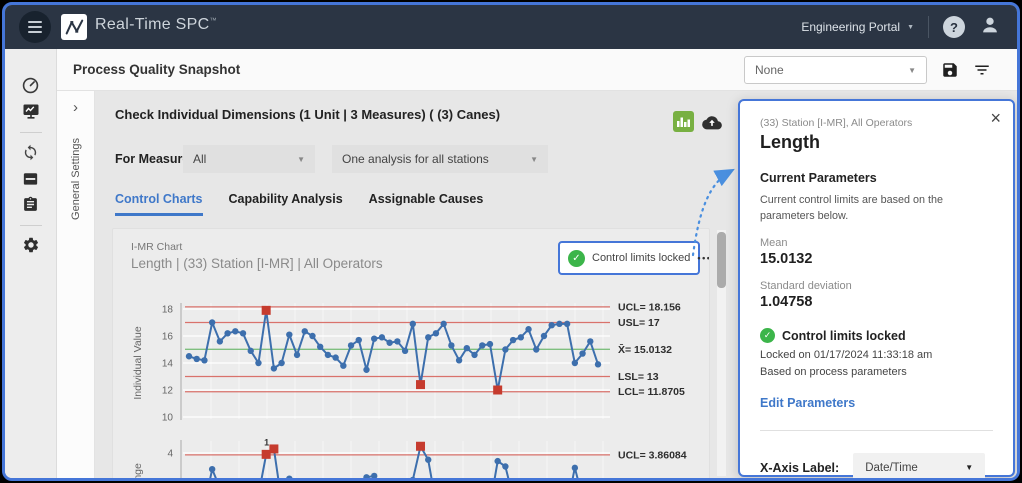  Describe the element at coordinates (154, 159) in the screenshot. I see `for-measure-label: For Measure:` at that location.